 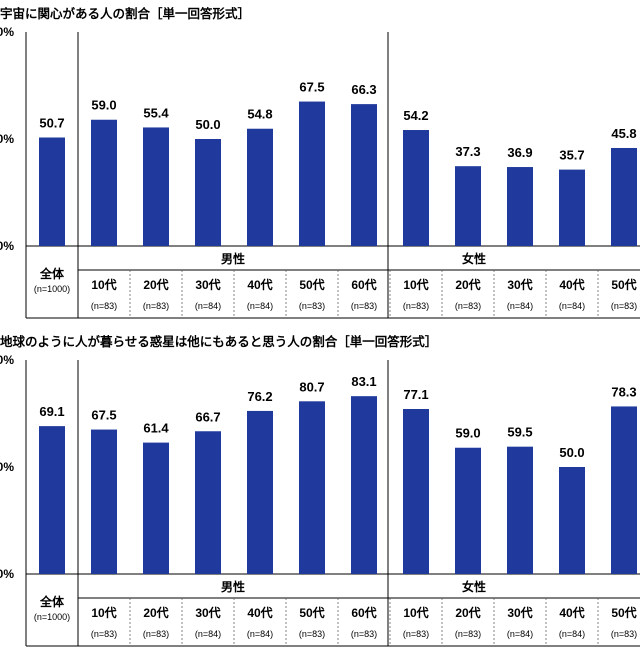 I want to click on data-label: 83.1, so click(x=363, y=381).